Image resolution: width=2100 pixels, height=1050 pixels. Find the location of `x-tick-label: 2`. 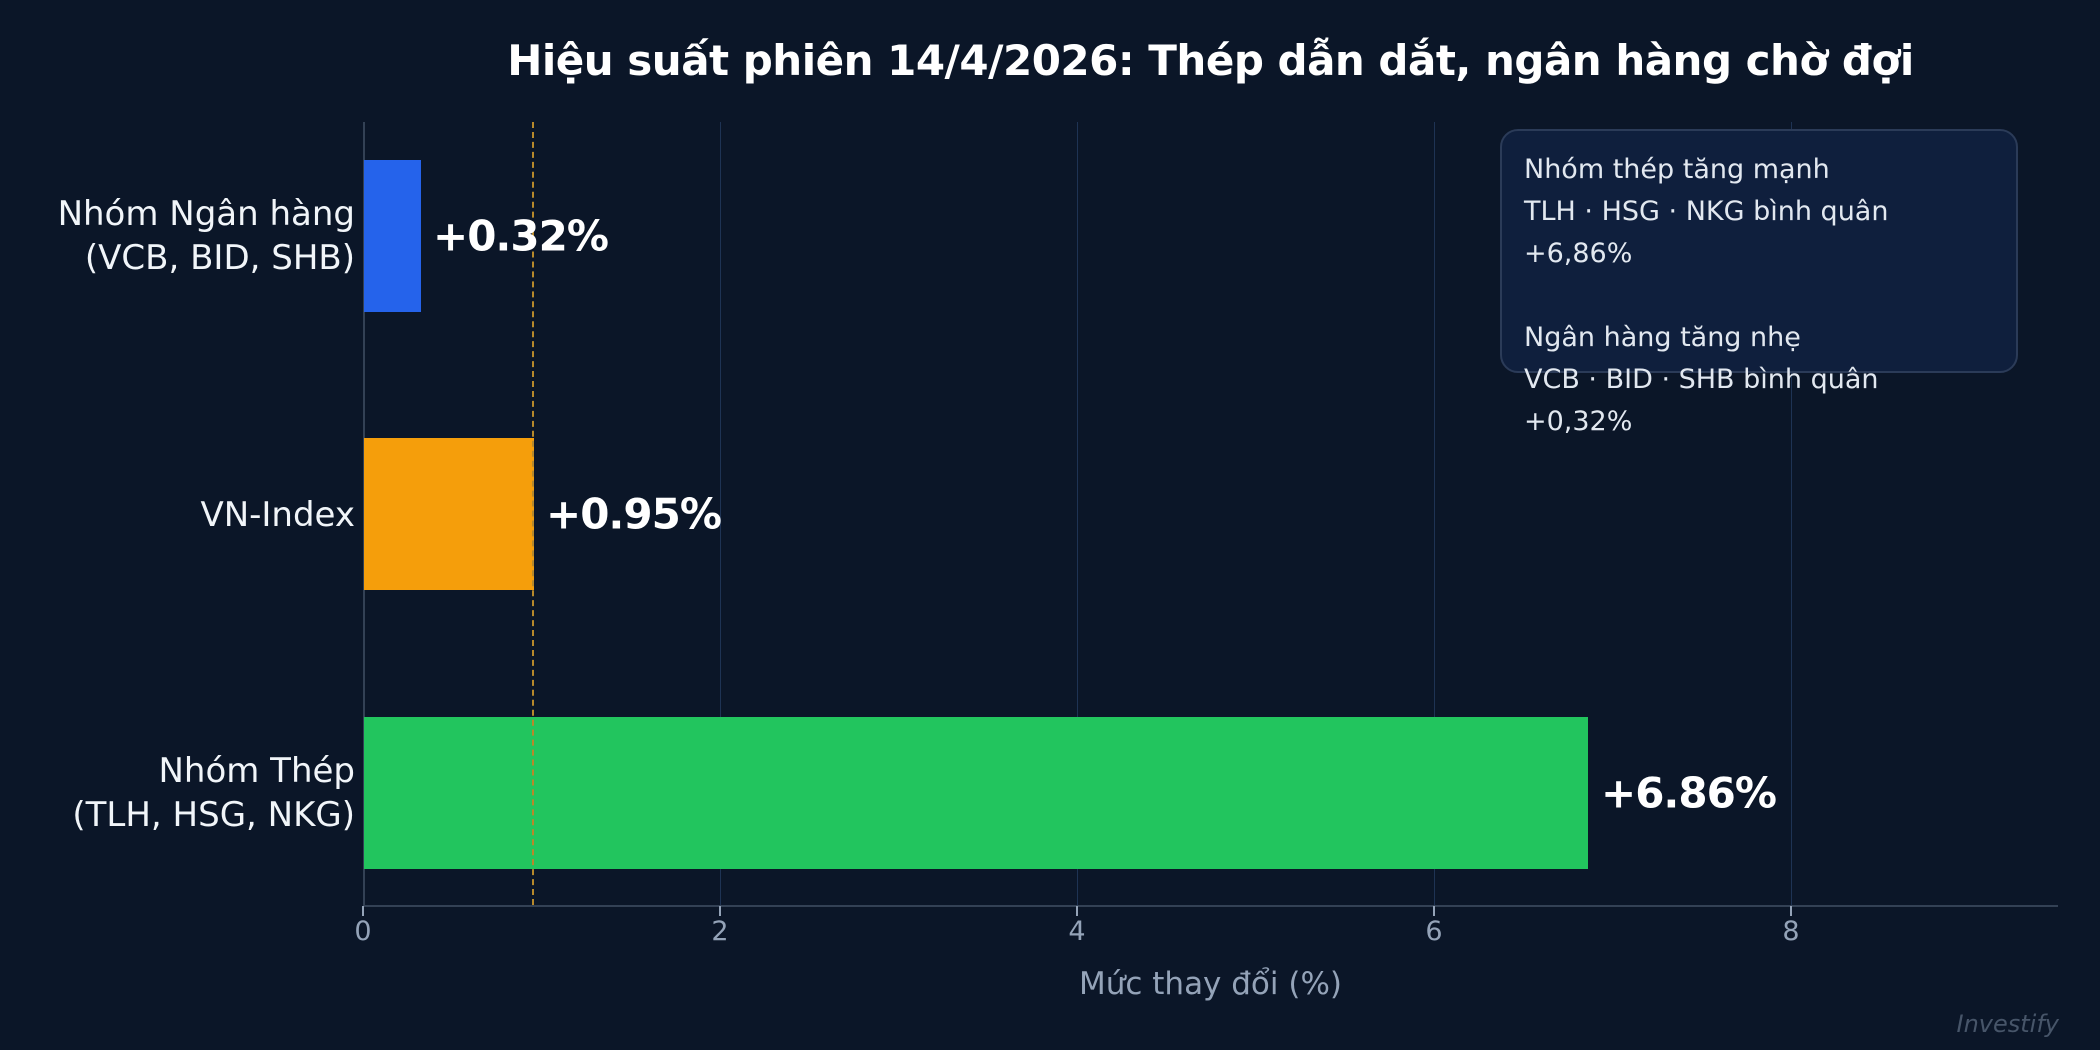

x-tick-label: 2 is located at coordinates (720, 931).